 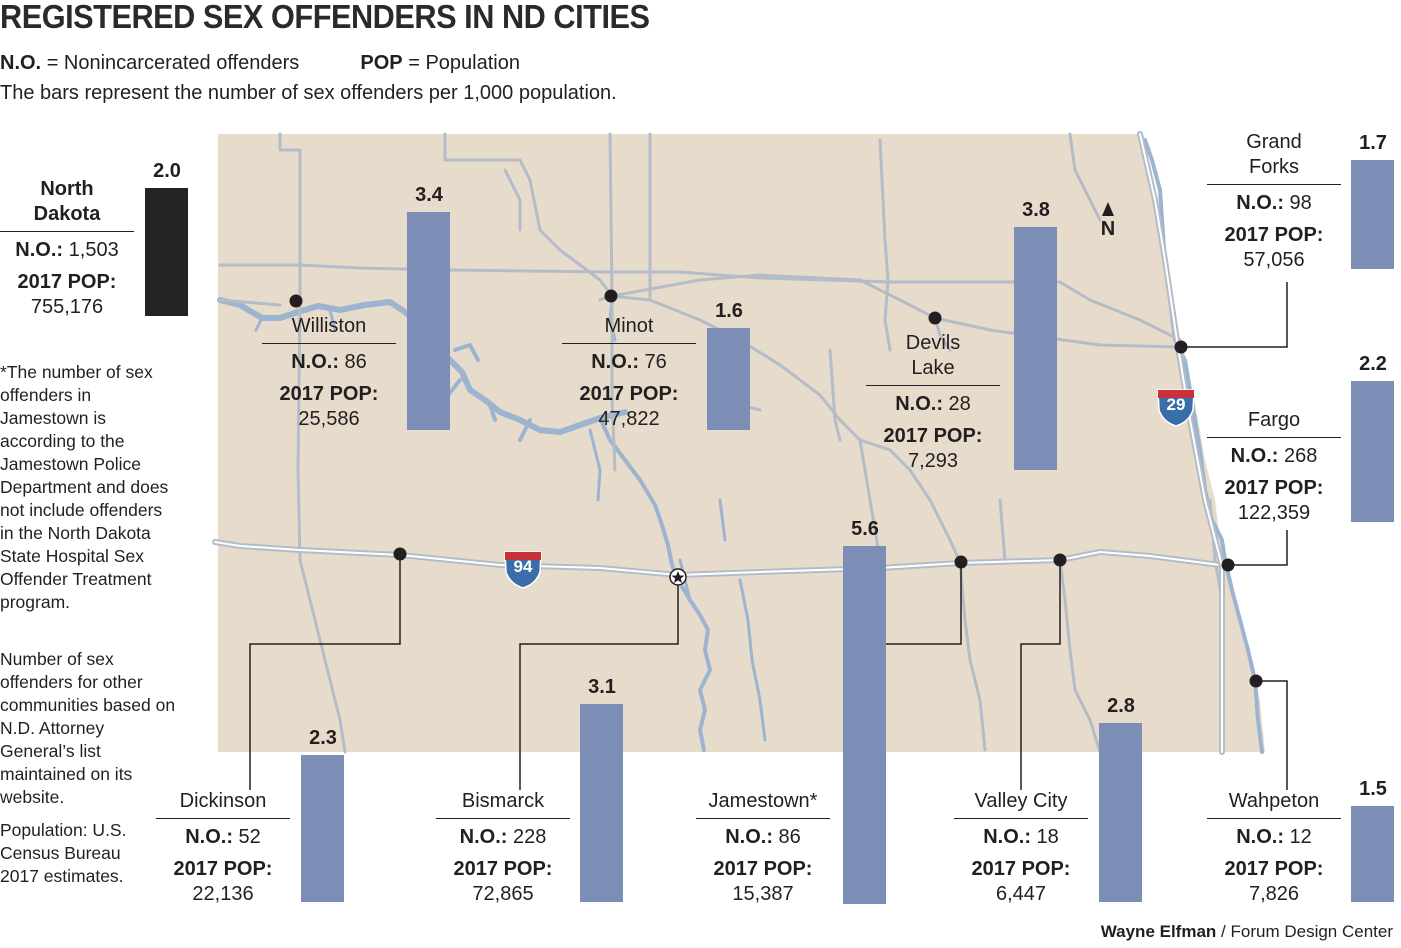 I want to click on devils-lake-dot, so click(x=935, y=318).